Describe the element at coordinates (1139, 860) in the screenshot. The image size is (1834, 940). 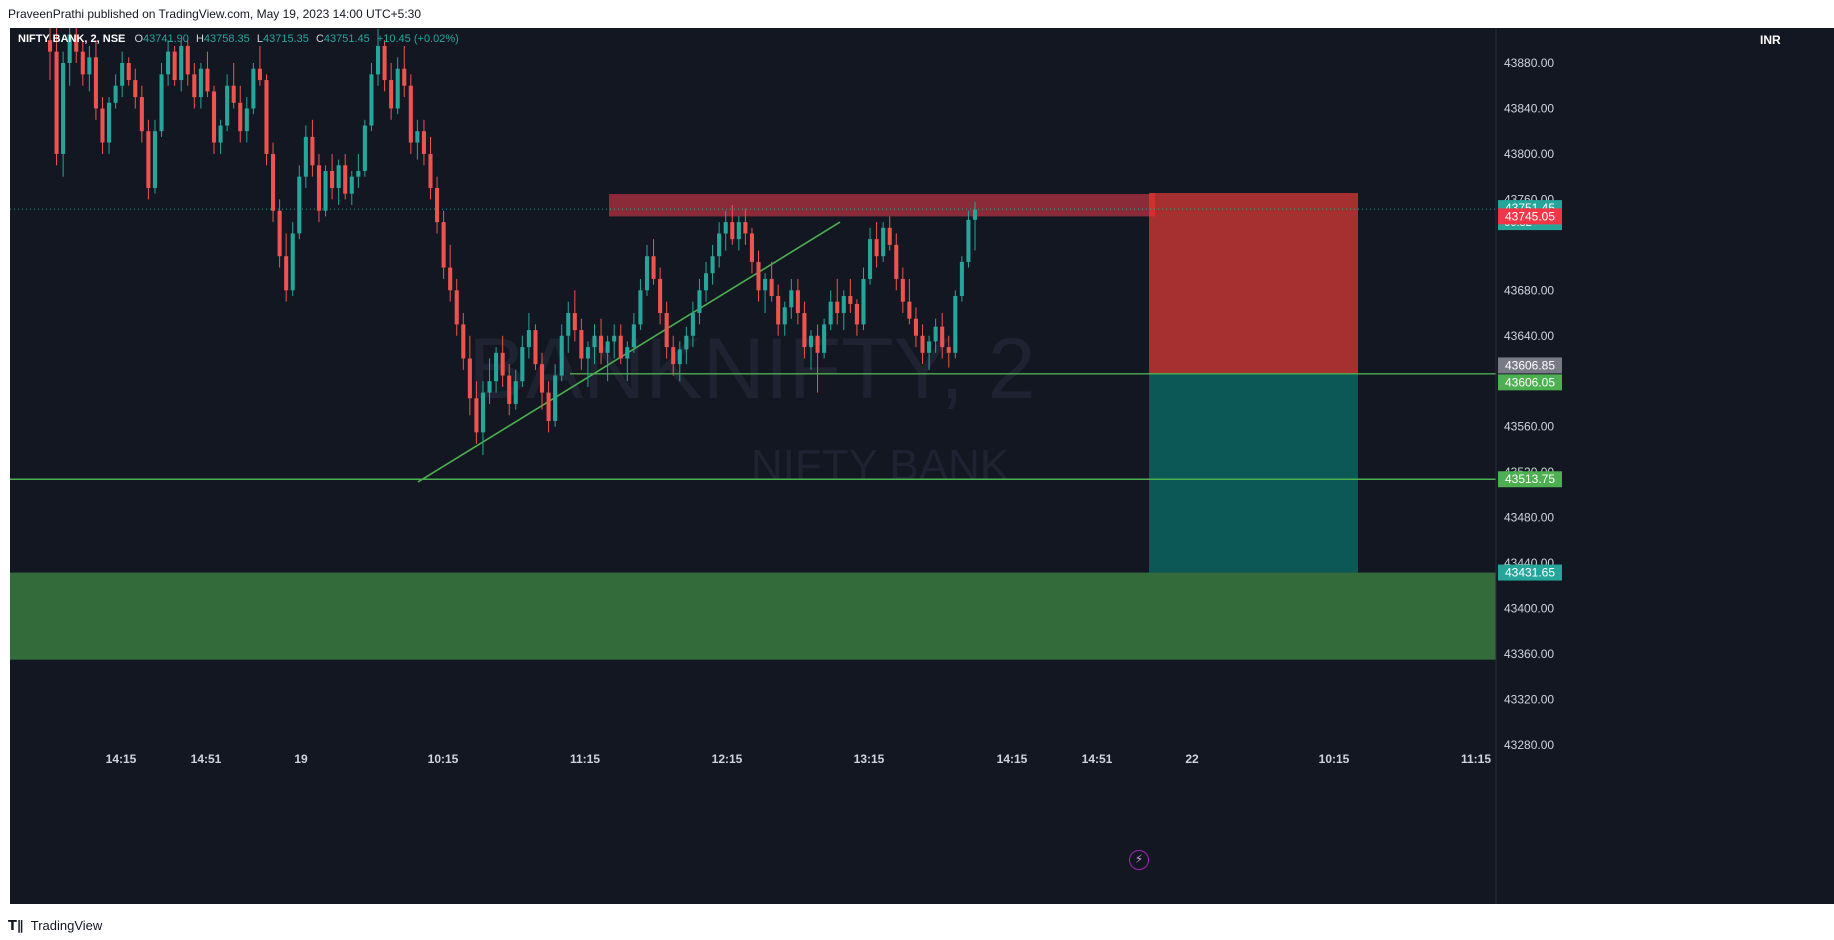
I see `lightning-icon: ⚡` at that location.